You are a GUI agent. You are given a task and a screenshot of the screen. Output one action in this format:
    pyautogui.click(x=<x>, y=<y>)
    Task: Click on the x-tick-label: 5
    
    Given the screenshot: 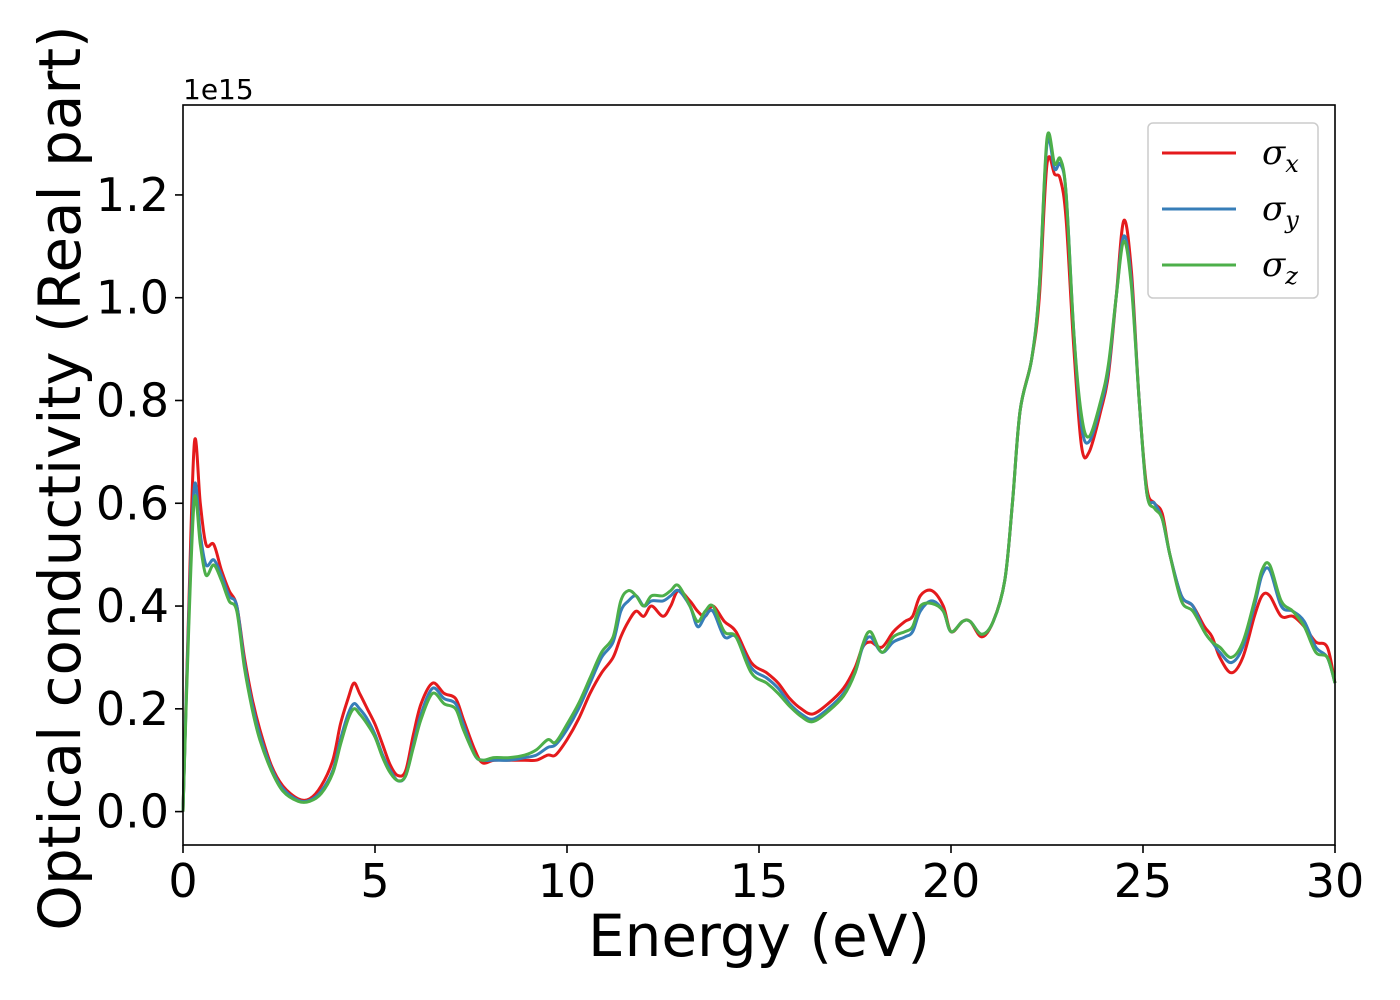 What is the action you would take?
    pyautogui.click(x=374, y=881)
    